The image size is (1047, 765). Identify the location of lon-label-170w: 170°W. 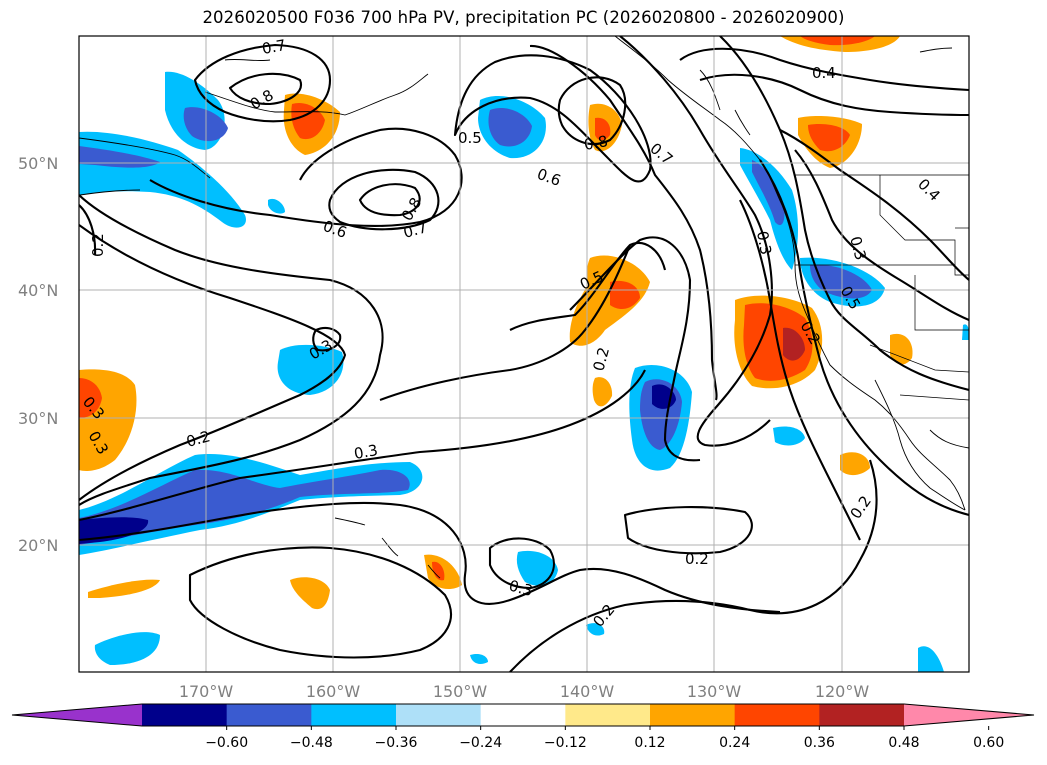
(206, 691).